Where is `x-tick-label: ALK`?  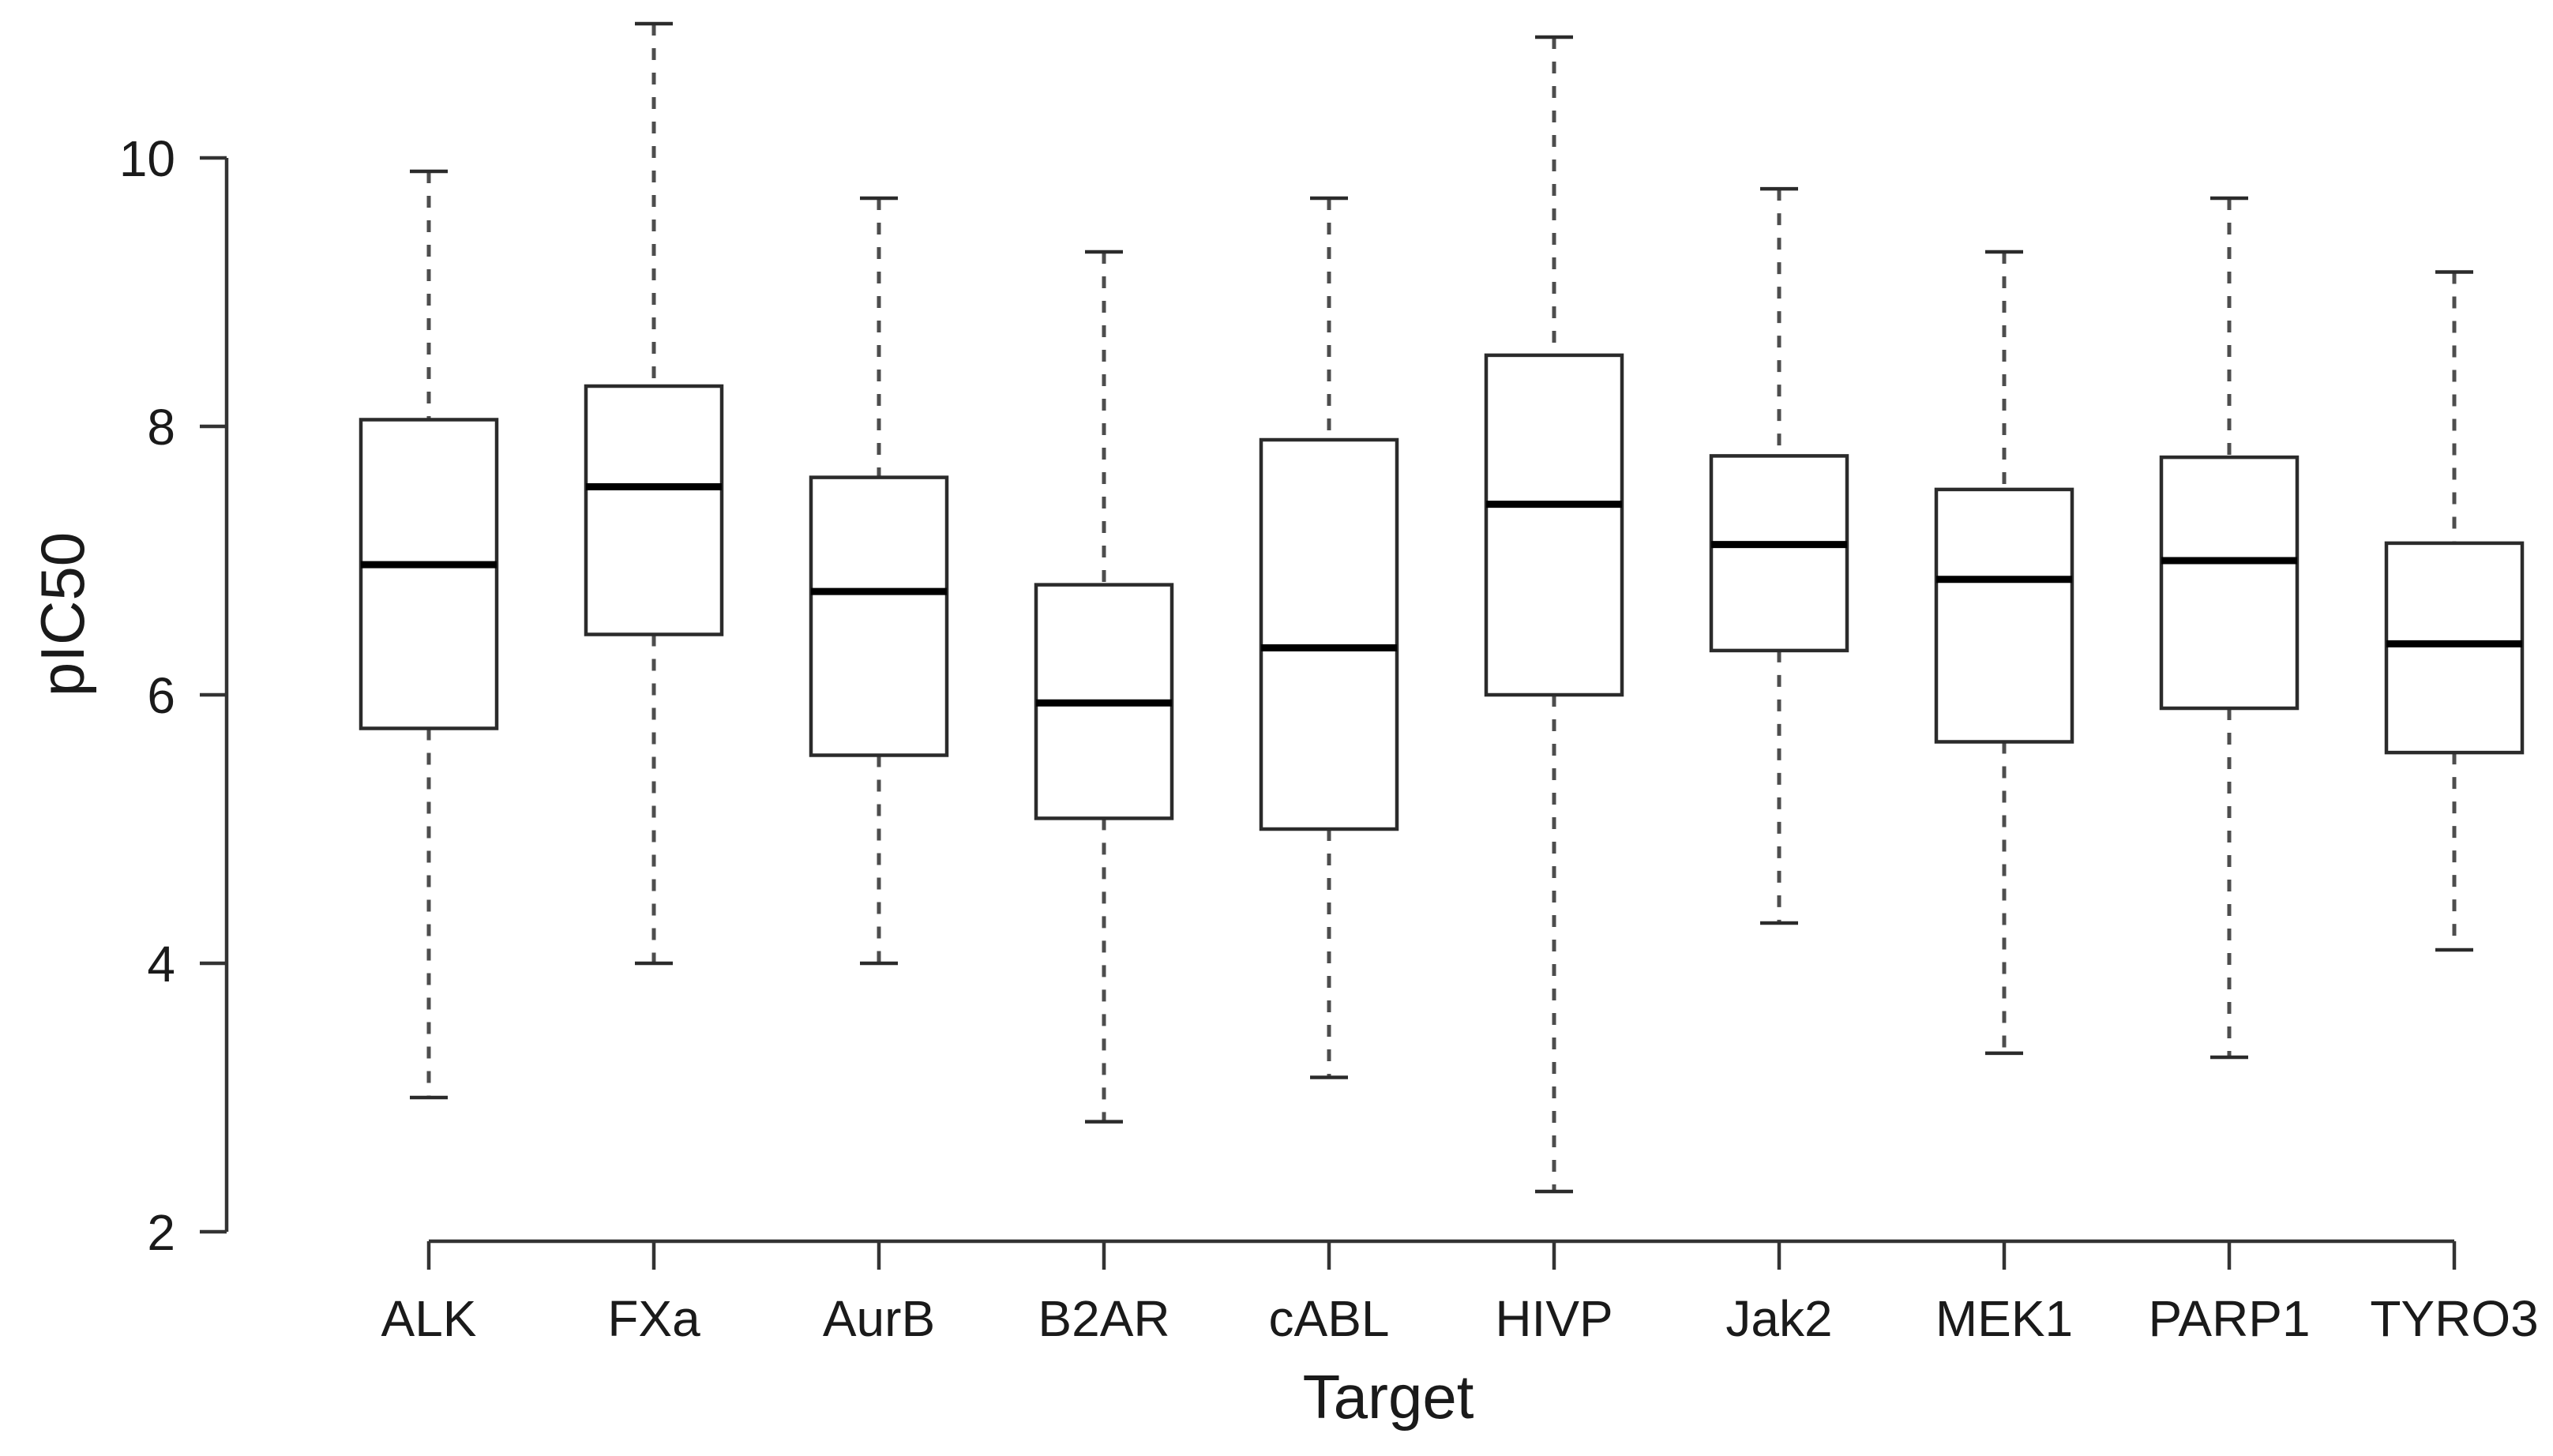 x-tick-label: ALK is located at coordinates (429, 1318).